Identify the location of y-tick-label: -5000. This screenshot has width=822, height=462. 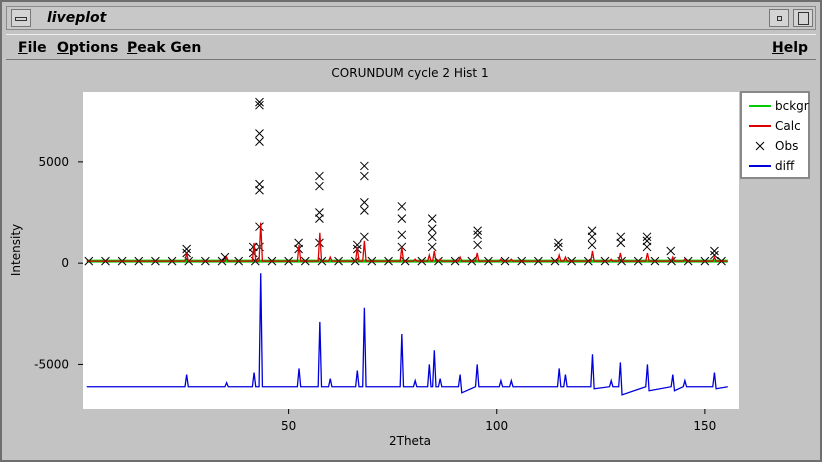
(51, 364).